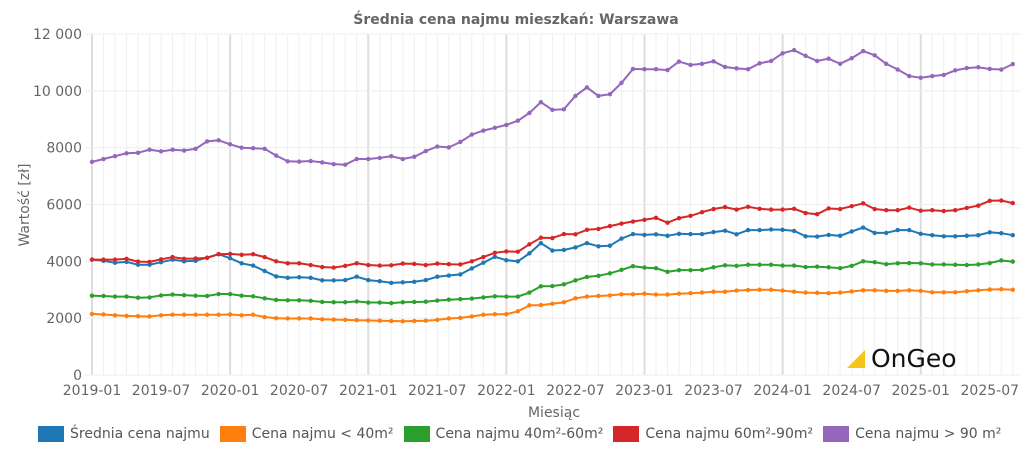  I want to click on legend-label: Cena najmu > 90 m², so click(928, 434).